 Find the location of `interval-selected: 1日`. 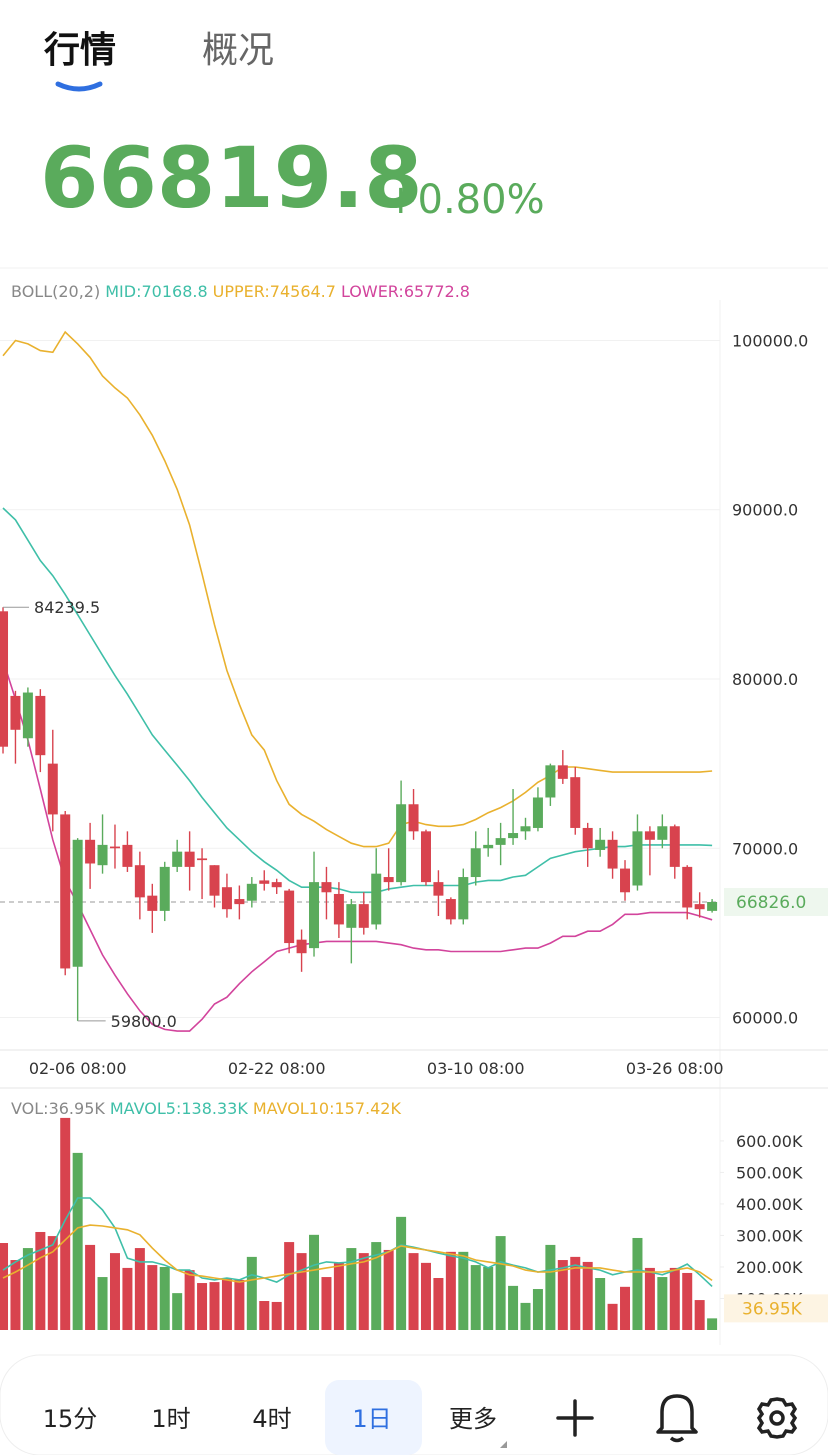

interval-selected: 1日 is located at coordinates (371, 1419).